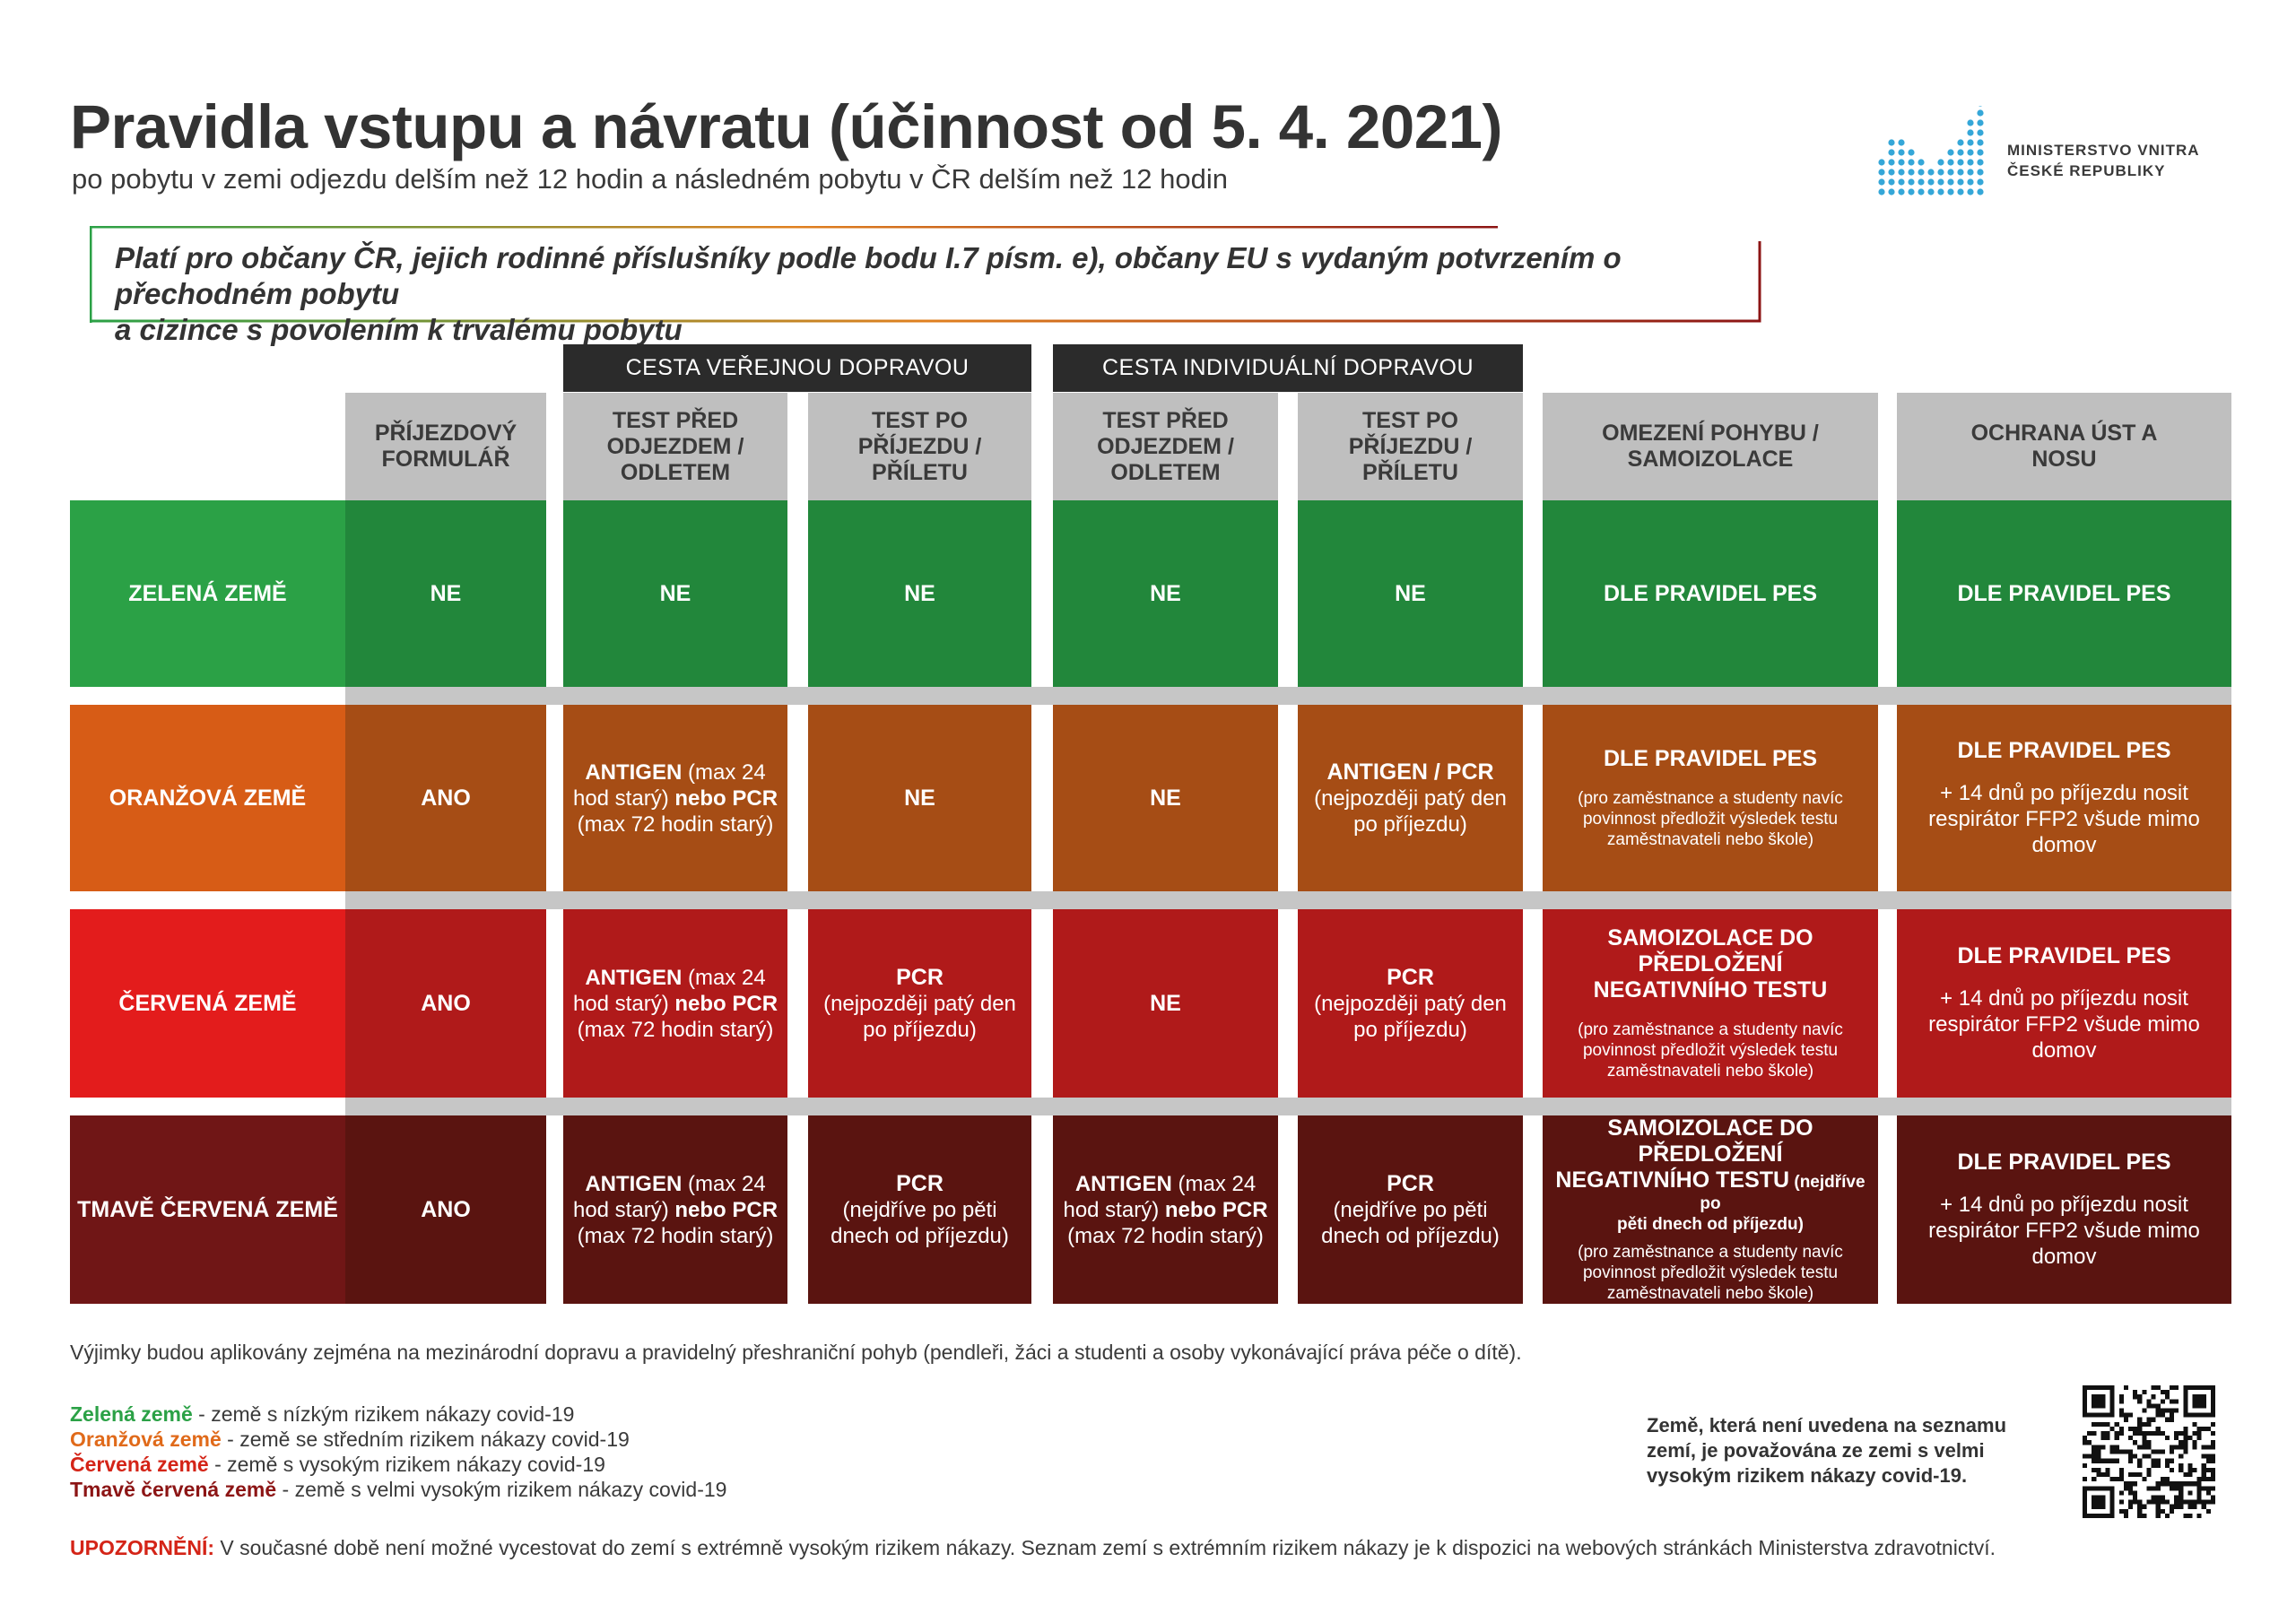  What do you see at coordinates (2103, 150) in the screenshot?
I see `ministry-name-line1: MINISTERSTVO VNITRA` at bounding box center [2103, 150].